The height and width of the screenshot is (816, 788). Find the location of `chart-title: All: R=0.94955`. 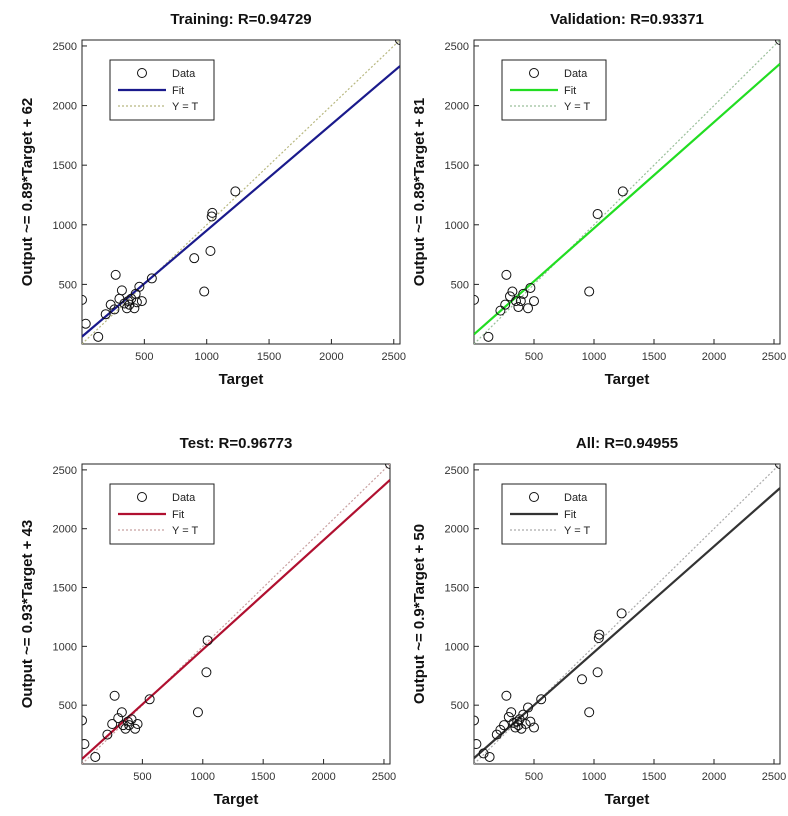

chart-title: All: R=0.94955 is located at coordinates (627, 443).